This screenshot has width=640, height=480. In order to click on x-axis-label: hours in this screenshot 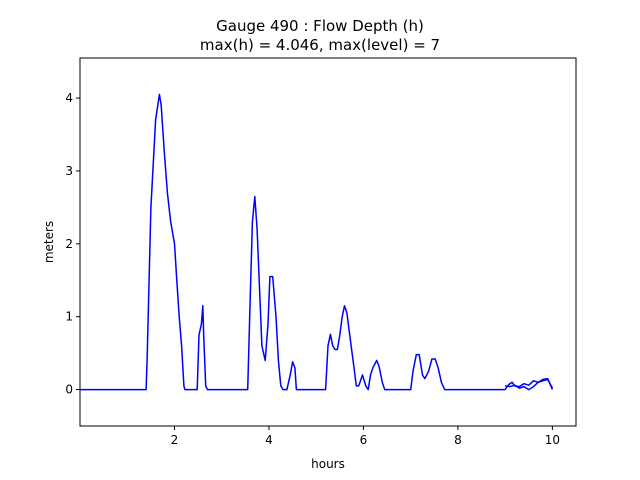, I will do `click(328, 464)`.